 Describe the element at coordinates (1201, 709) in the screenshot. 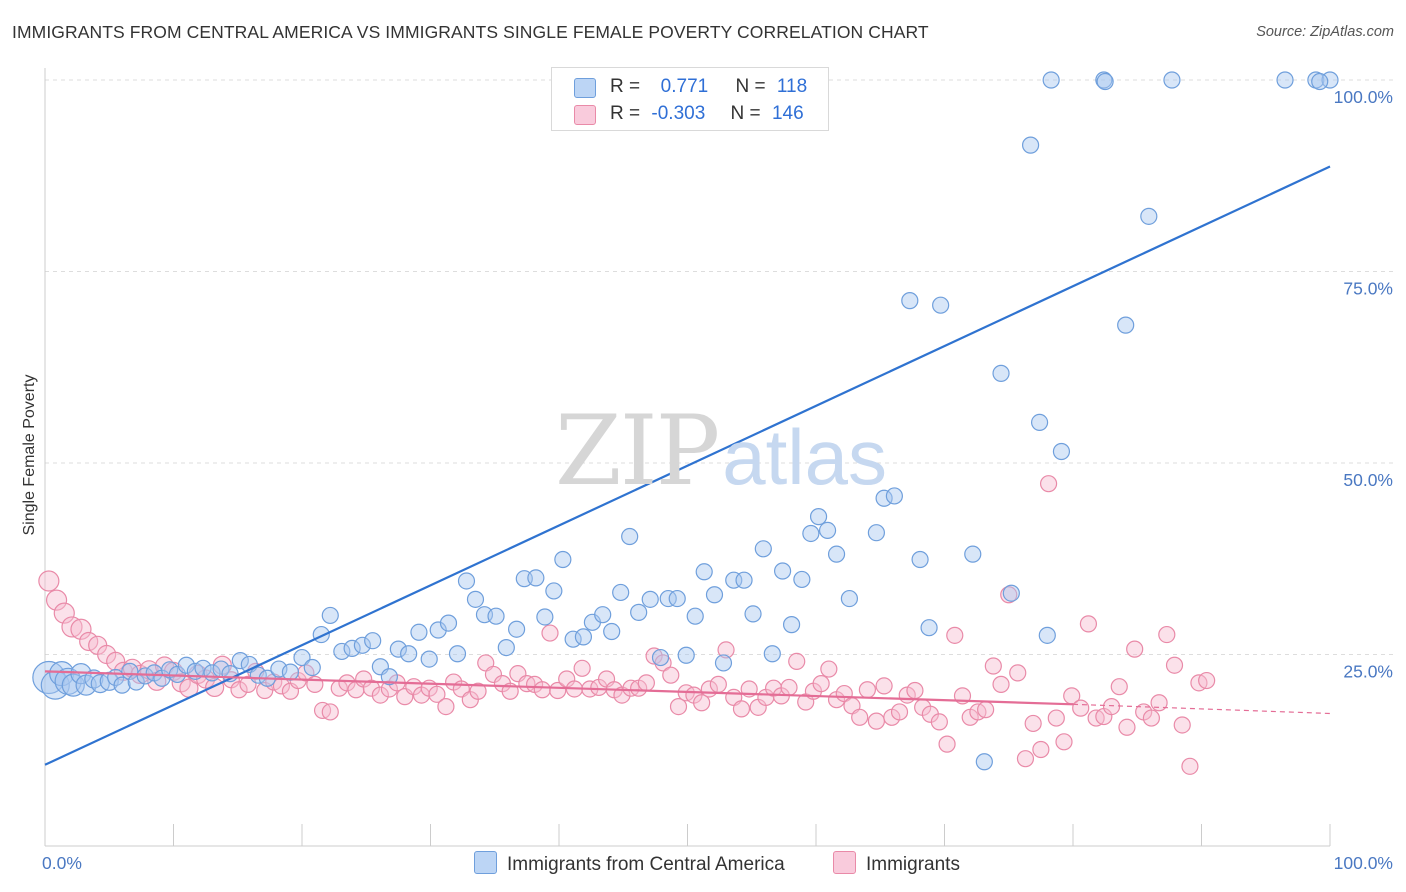

I see `trendline-immigrants-extension` at that location.